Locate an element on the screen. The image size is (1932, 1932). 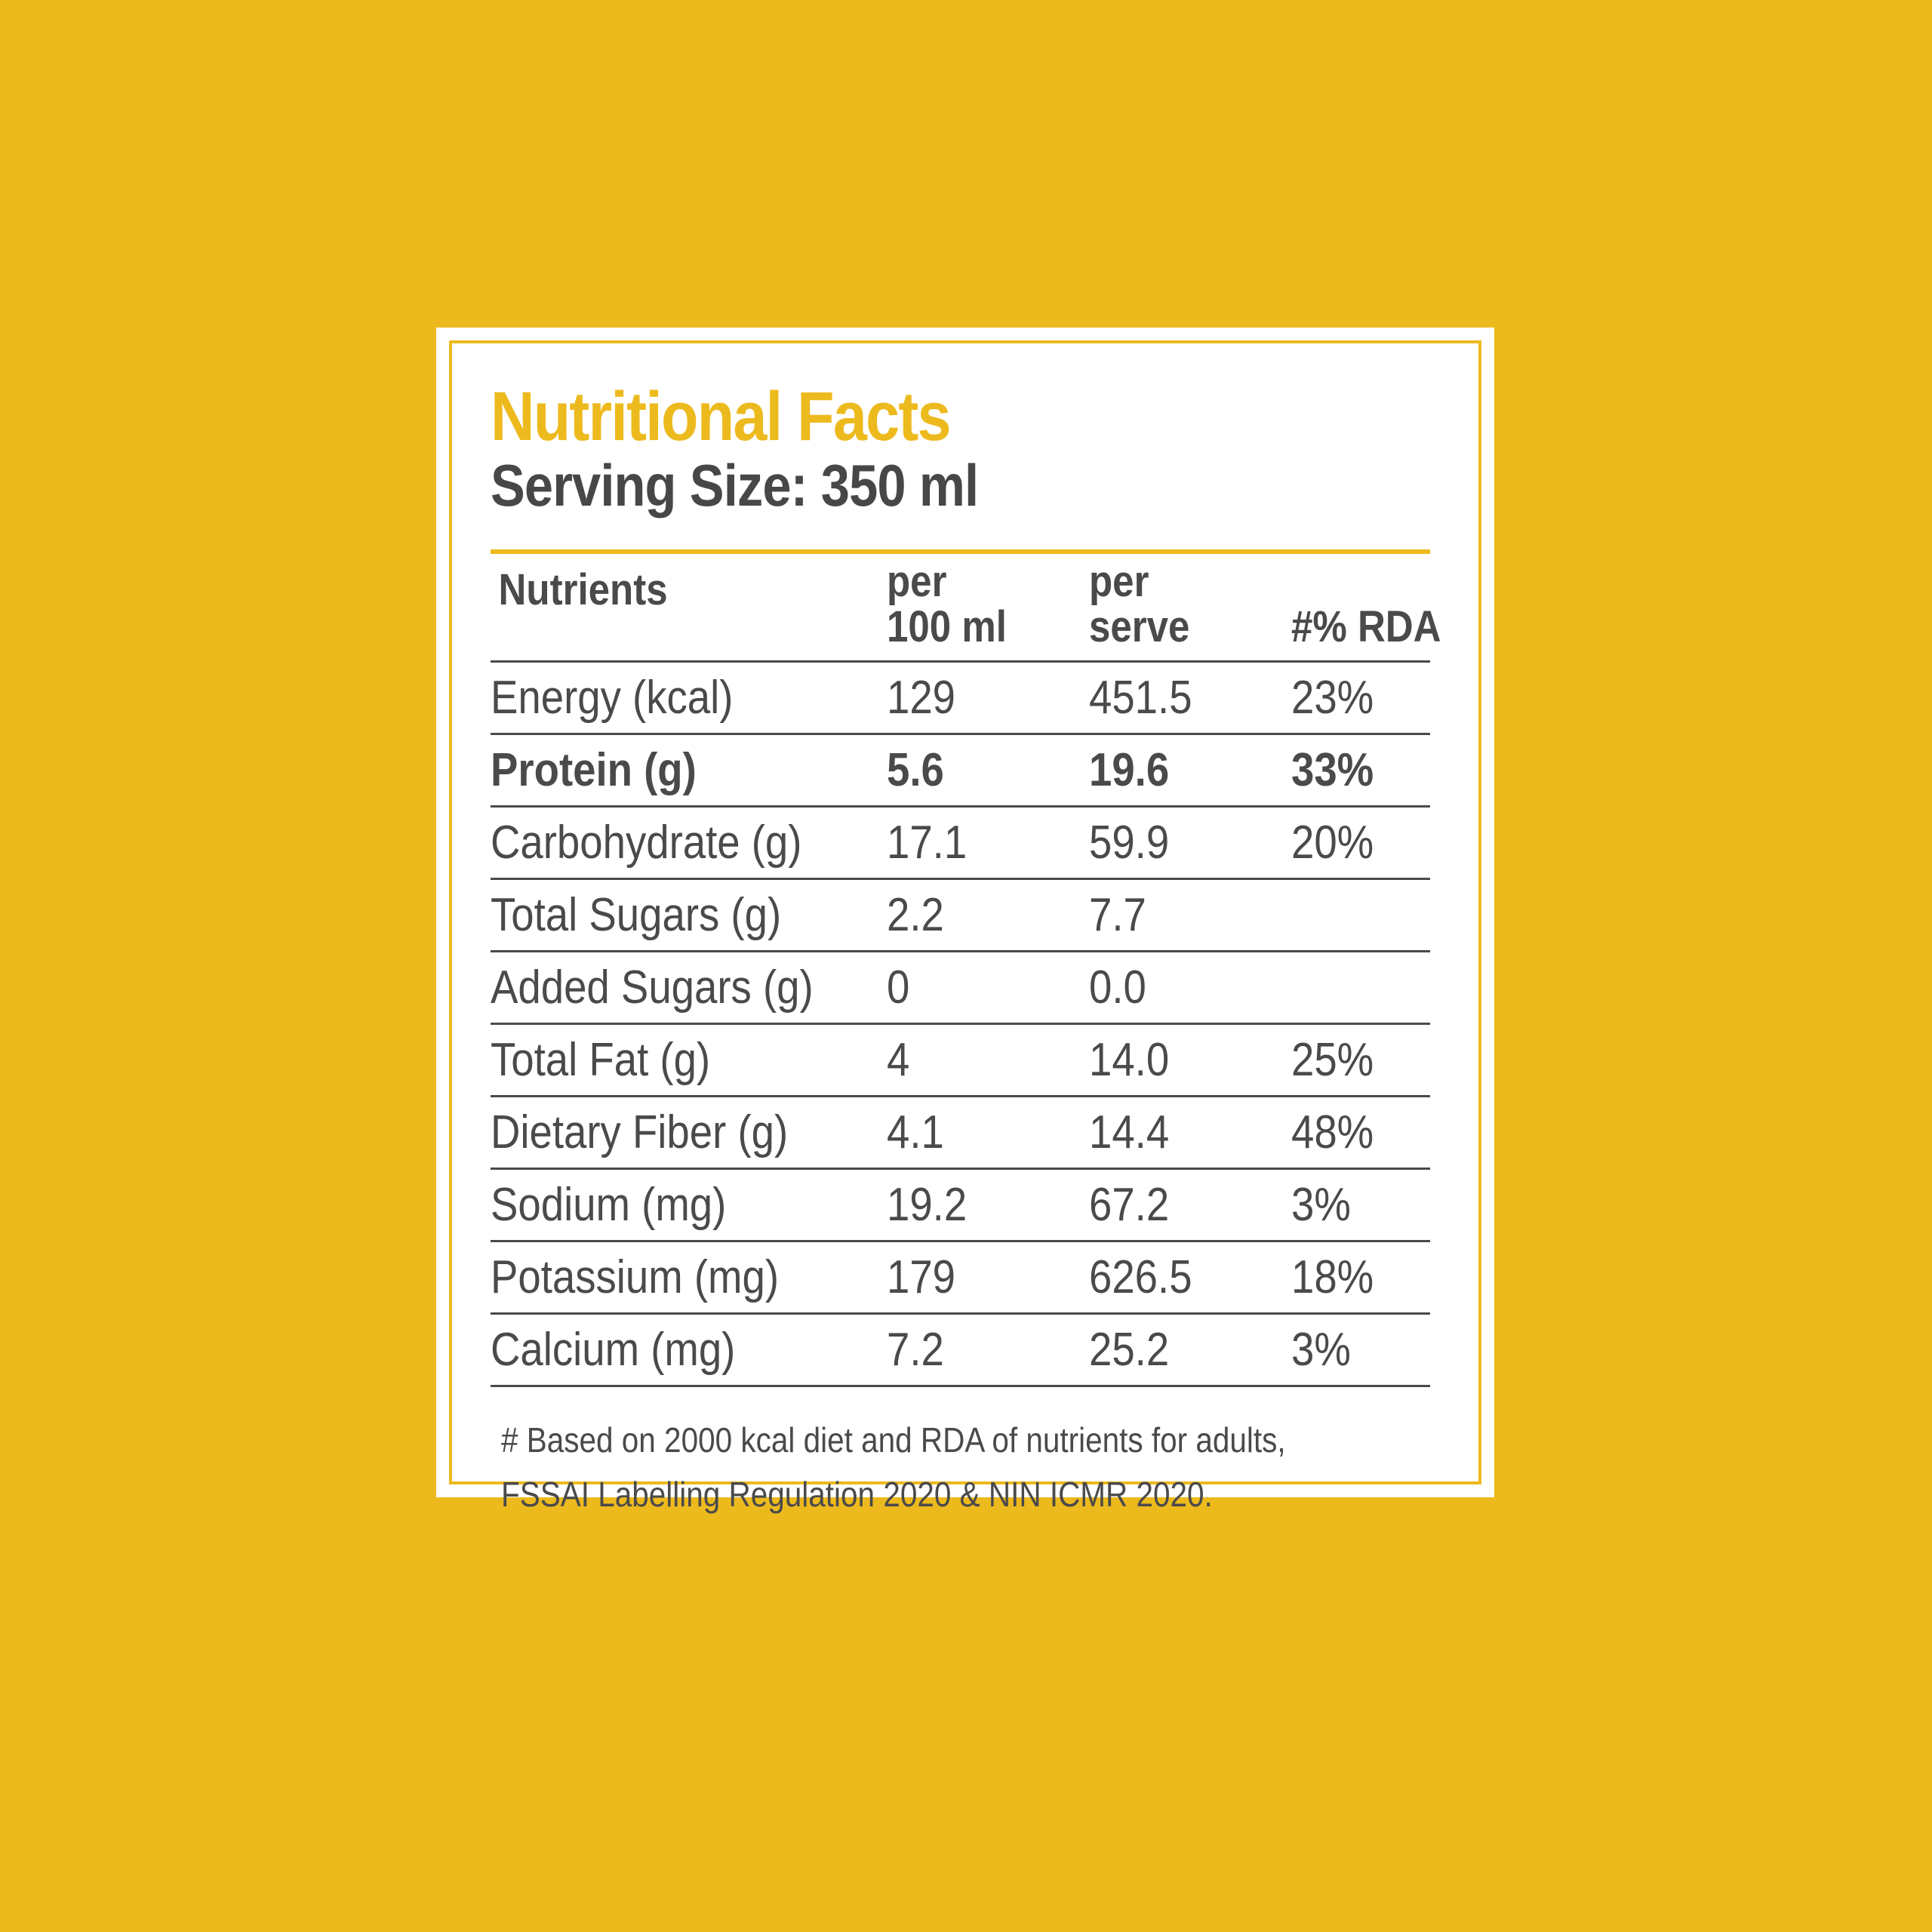
cell-nutrient: Calcium (mg) is located at coordinates (689, 1350).